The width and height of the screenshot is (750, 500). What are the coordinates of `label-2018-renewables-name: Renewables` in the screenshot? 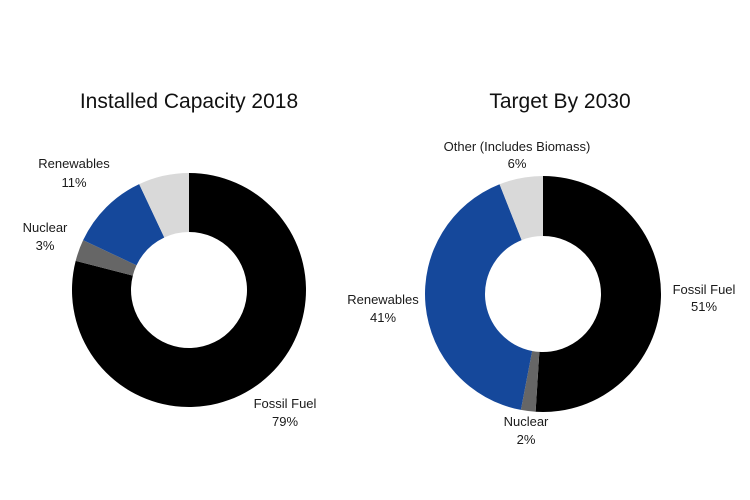 It's located at (74, 163).